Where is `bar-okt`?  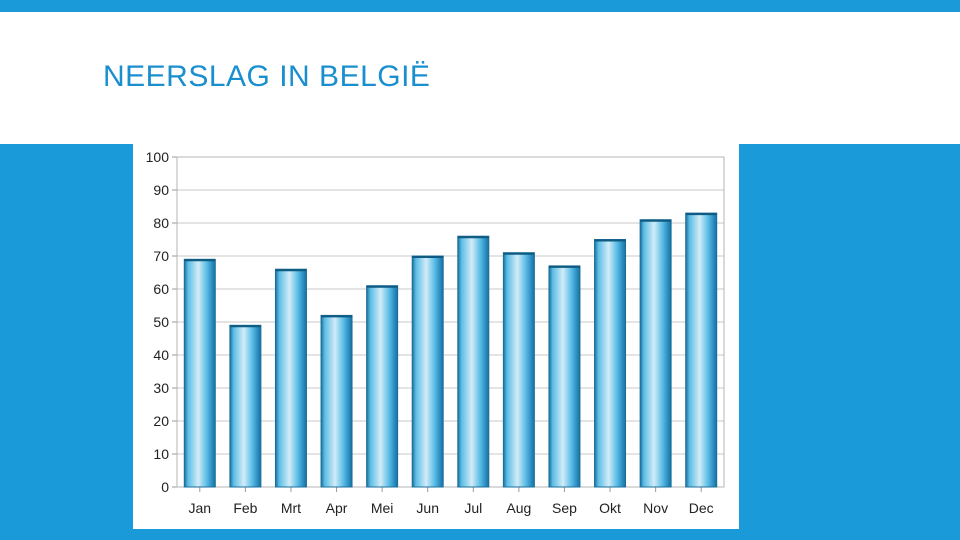
bar-okt is located at coordinates (610, 363).